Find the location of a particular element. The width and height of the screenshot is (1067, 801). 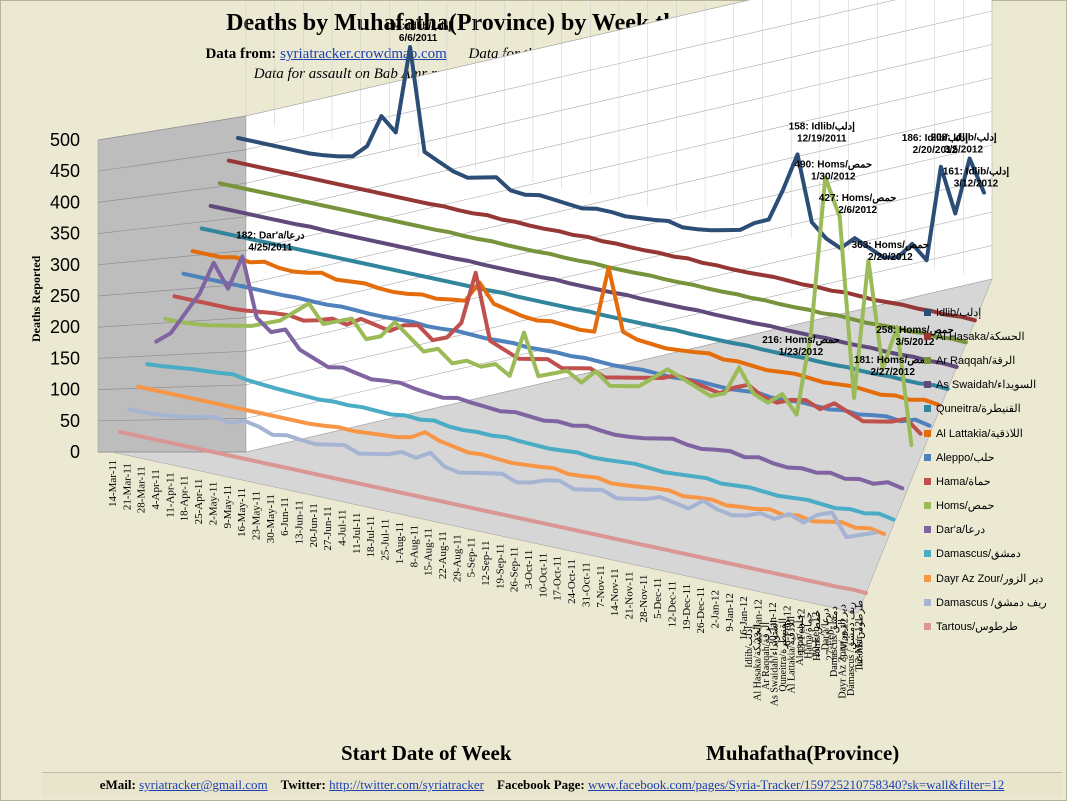

province-tick-label: Al Hasaka/الحسكة is located at coordinates (758, 662).